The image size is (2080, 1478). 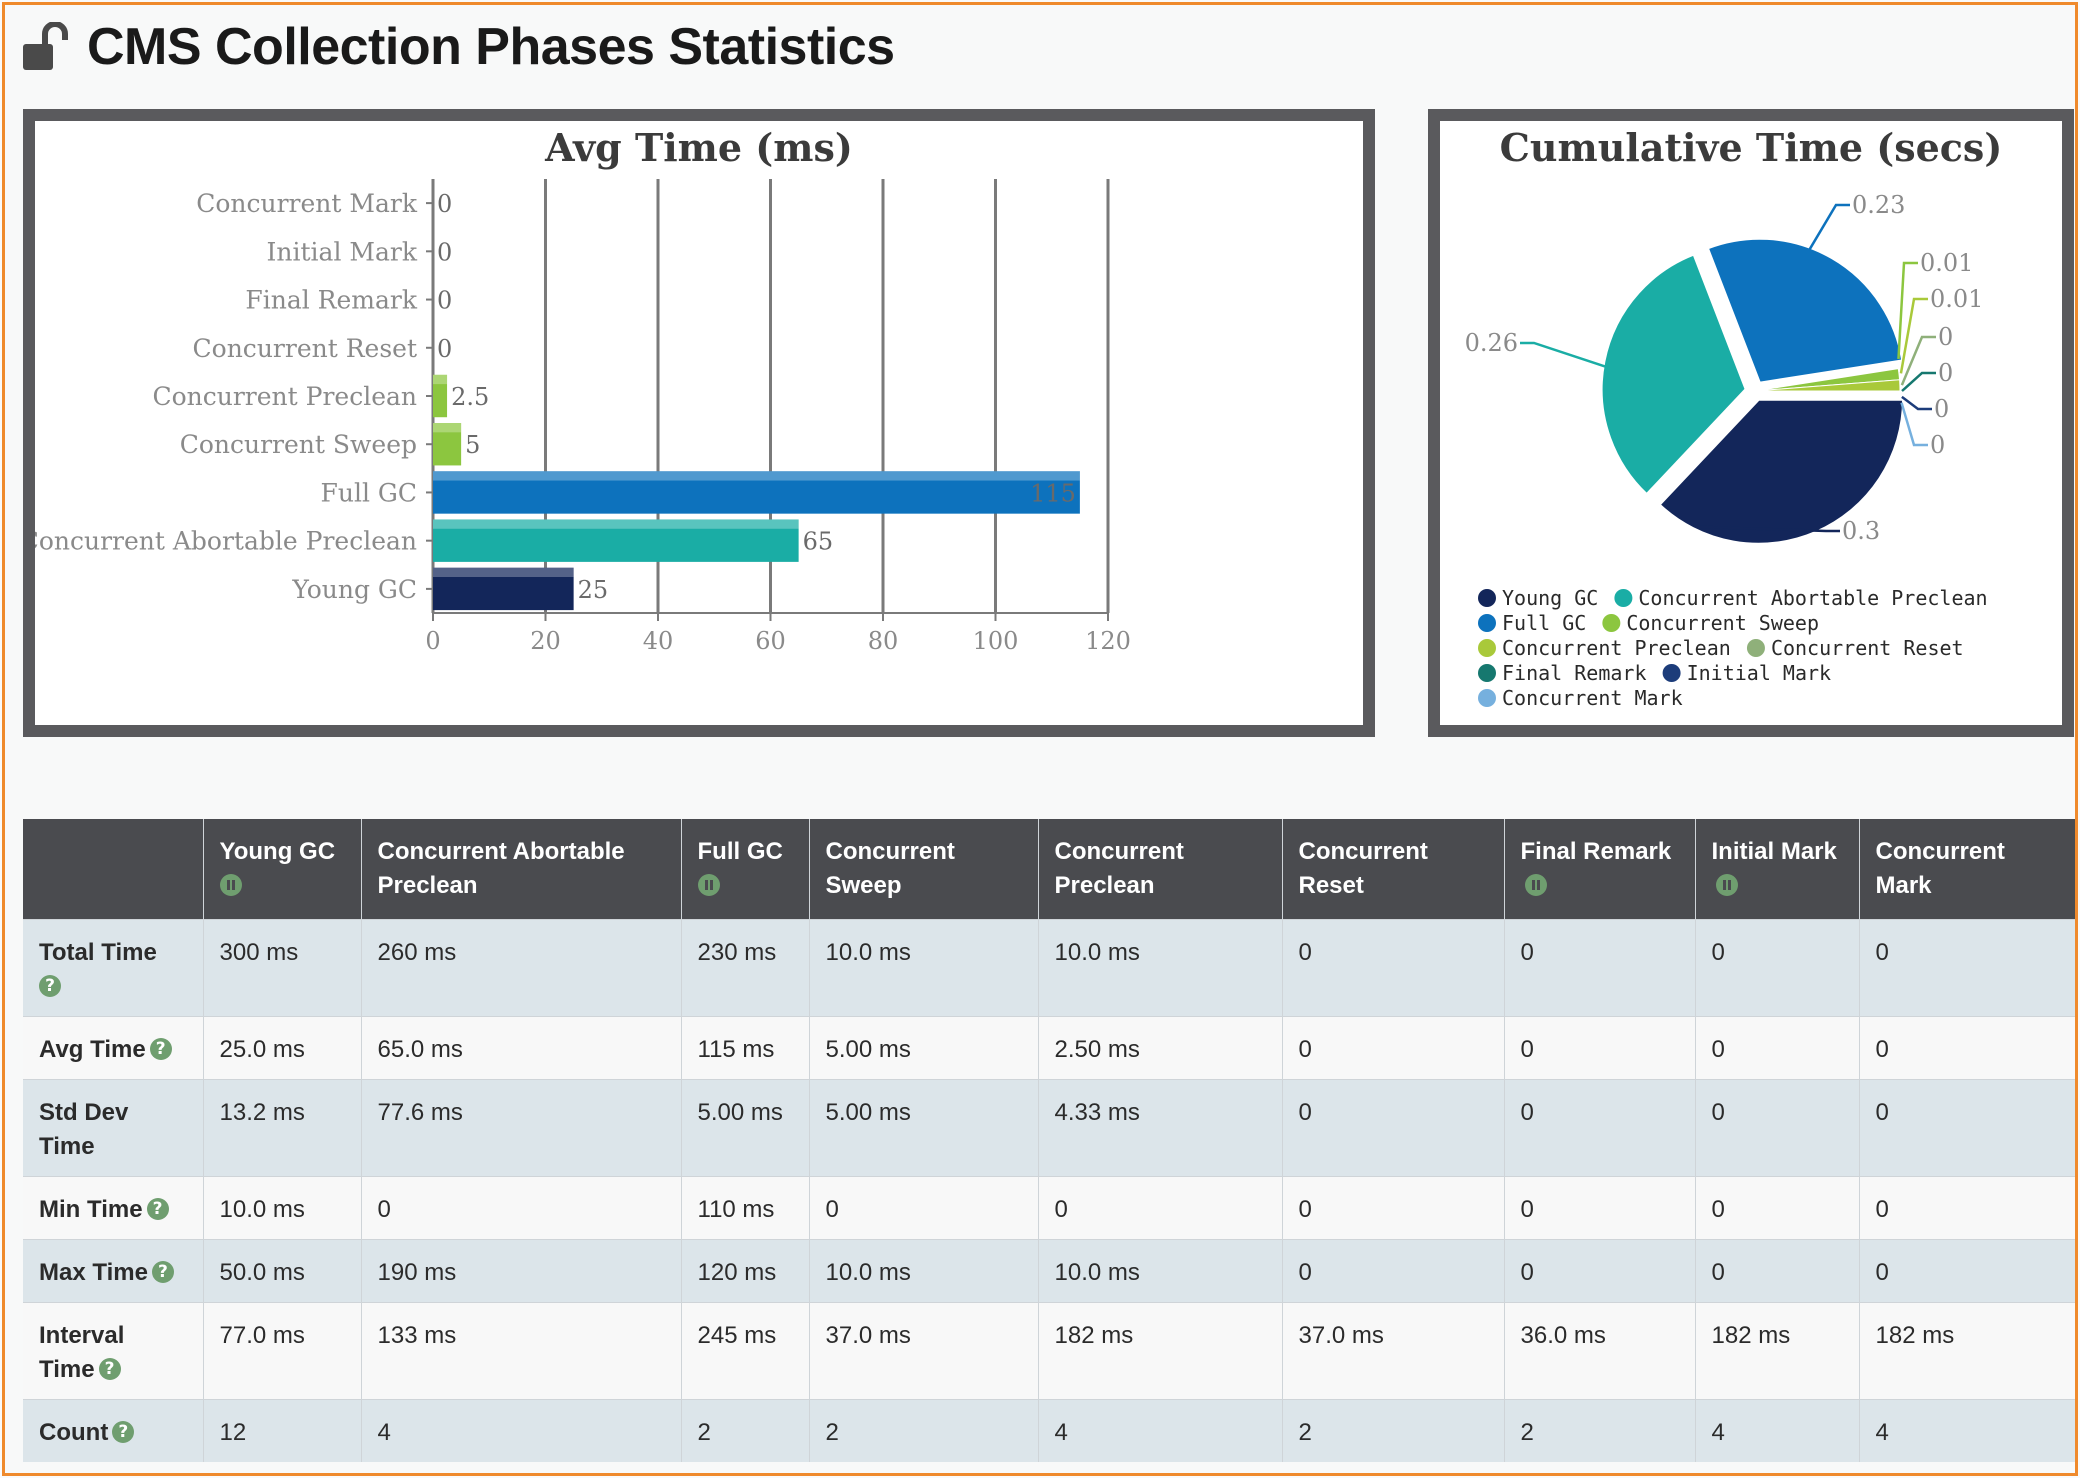 What do you see at coordinates (521, 1127) in the screenshot?
I see `table-cell: 77.6 ms` at bounding box center [521, 1127].